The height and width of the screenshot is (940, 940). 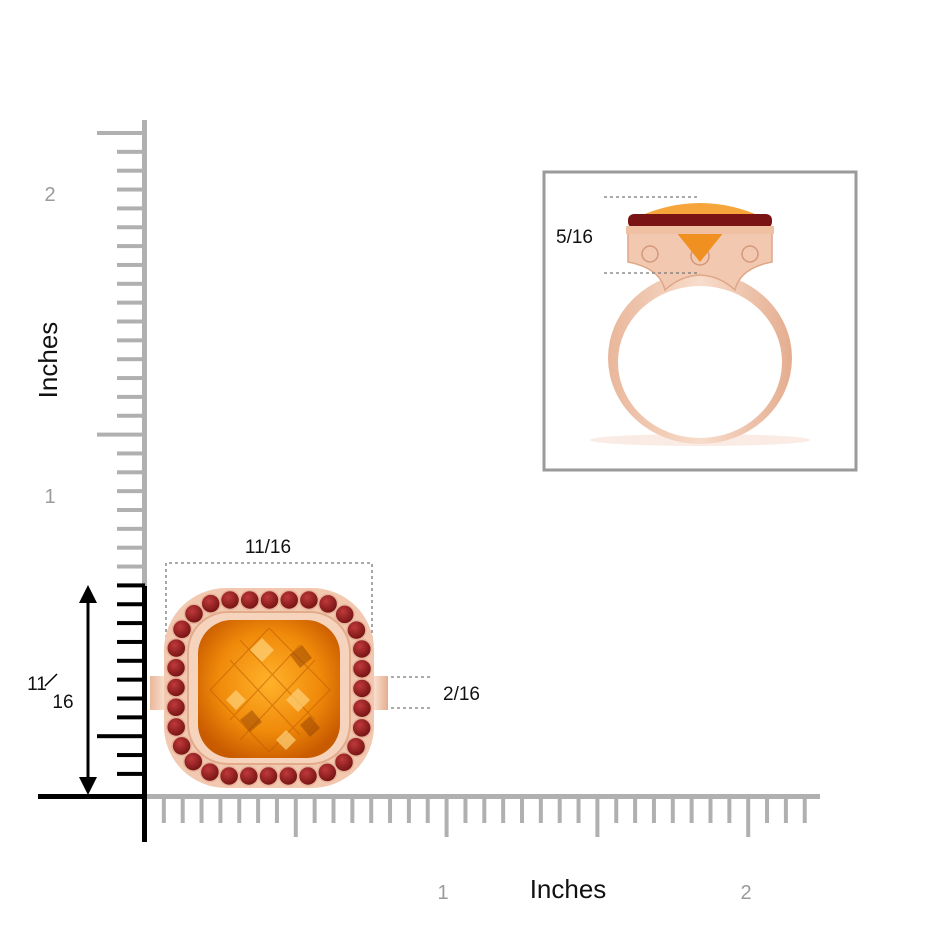 I want to click on x-axis-title: Inches, so click(x=568, y=889).